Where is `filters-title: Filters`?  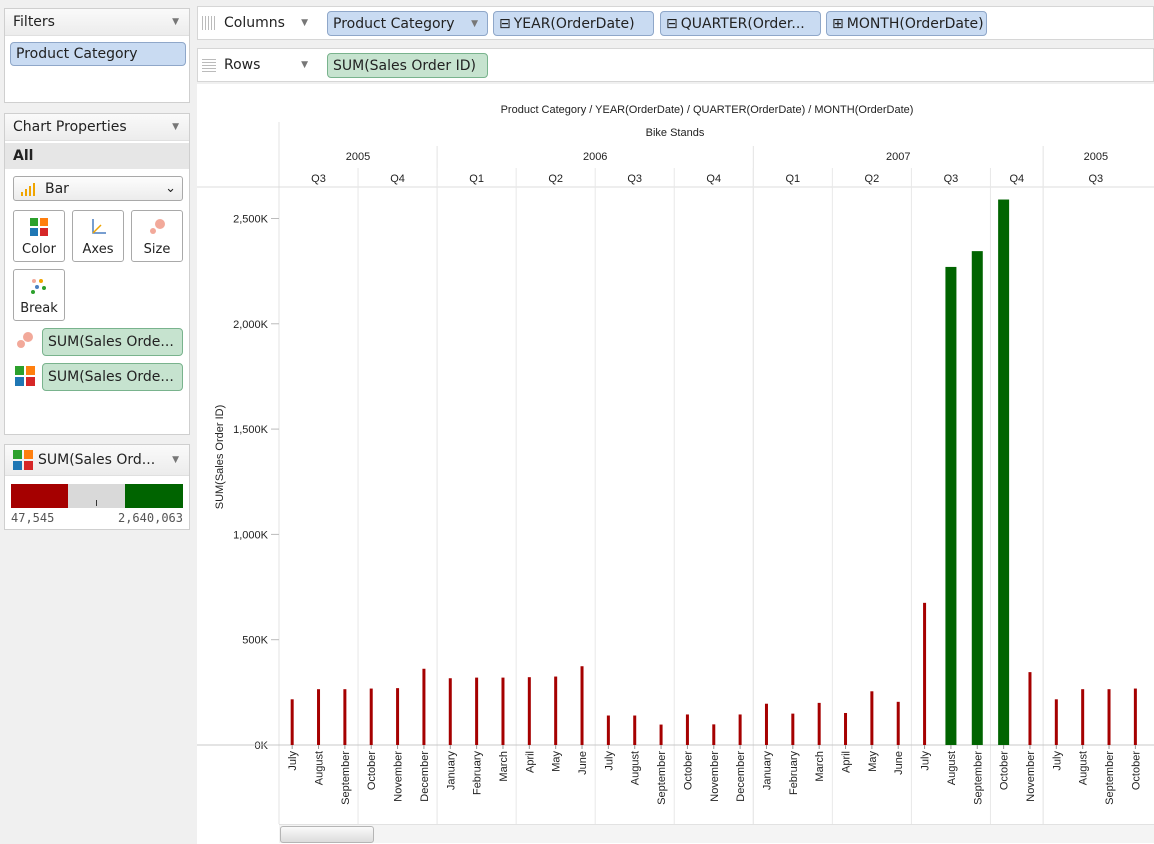 filters-title: Filters is located at coordinates (34, 22).